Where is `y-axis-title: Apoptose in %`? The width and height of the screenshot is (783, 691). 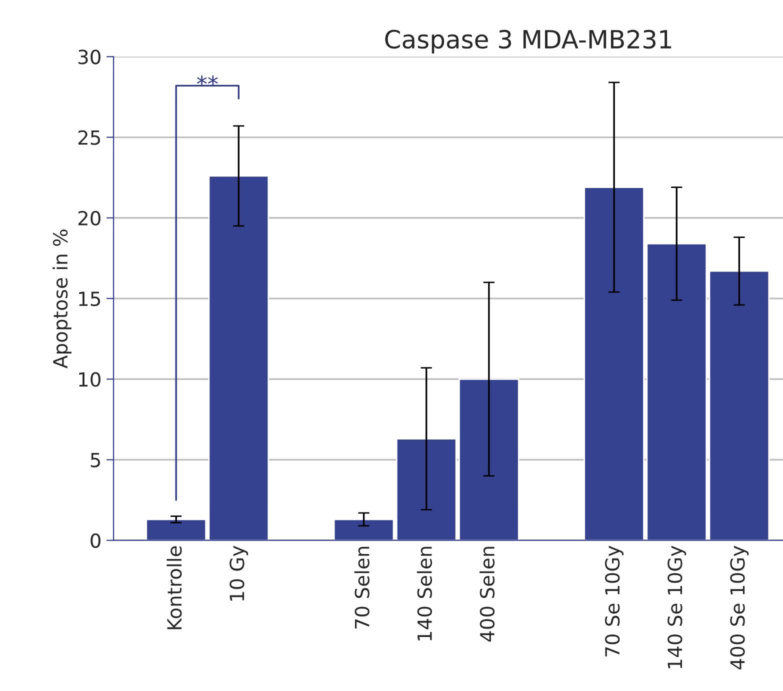
y-axis-title: Apoptose in % is located at coordinates (62, 299).